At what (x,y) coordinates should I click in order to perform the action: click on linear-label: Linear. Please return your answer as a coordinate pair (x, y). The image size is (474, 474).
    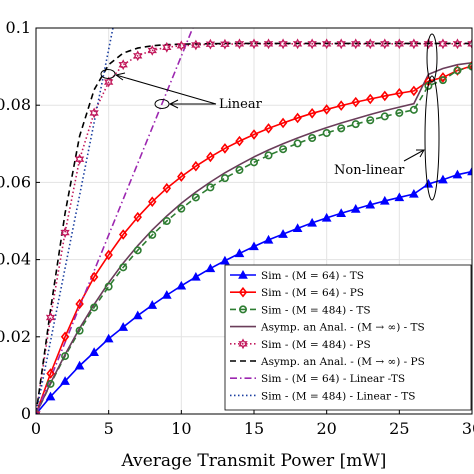
    Looking at the image, I should click on (241, 104).